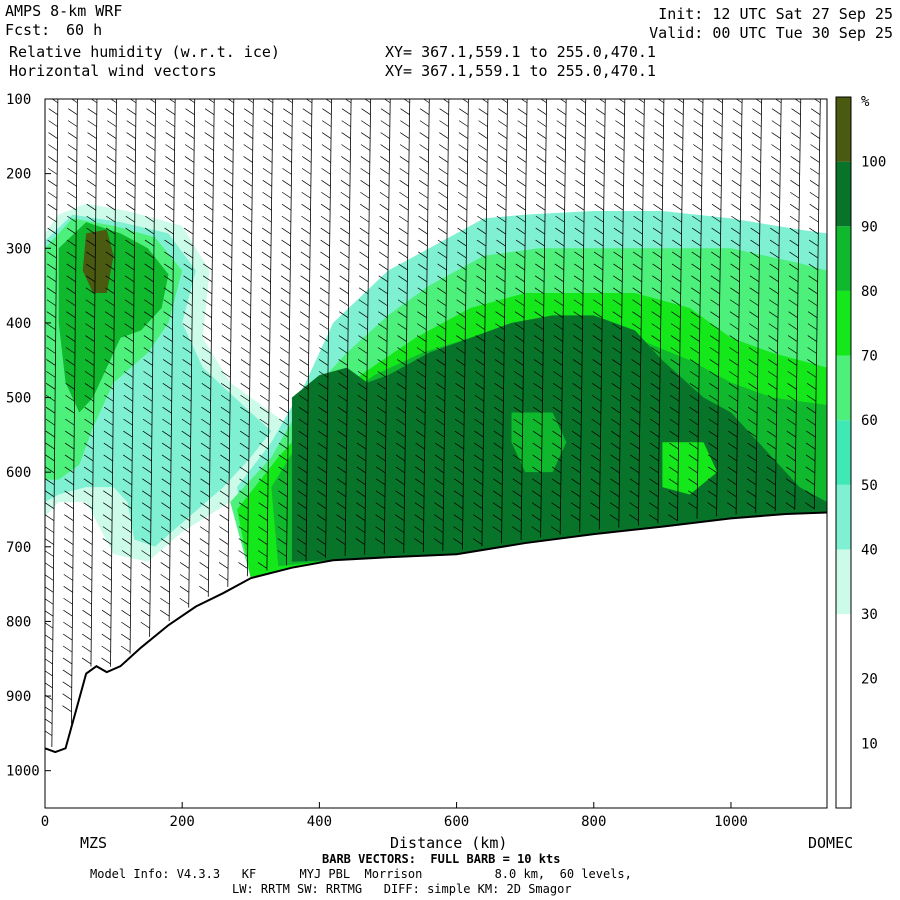 The height and width of the screenshot is (900, 900). I want to click on barb-shaft, so click(719, 308).